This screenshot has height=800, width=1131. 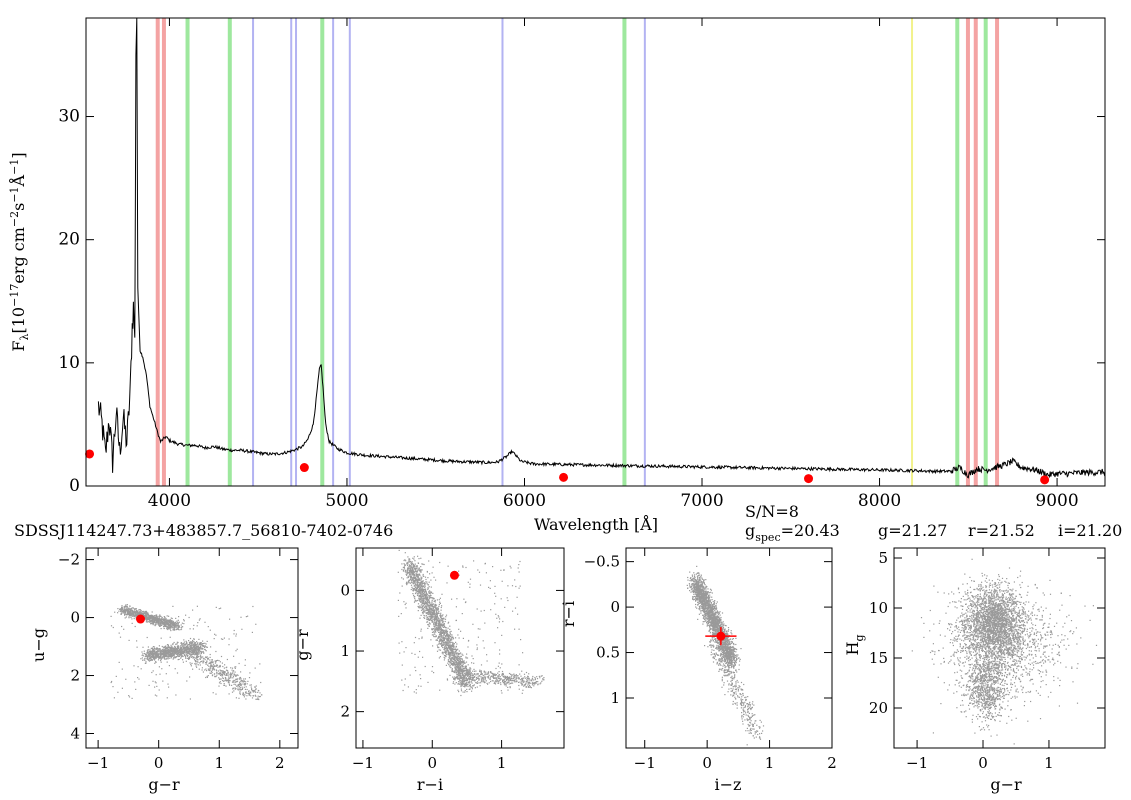 What do you see at coordinates (615, 607) in the screenshot?
I see `cc3-ytick-label: 0` at bounding box center [615, 607].